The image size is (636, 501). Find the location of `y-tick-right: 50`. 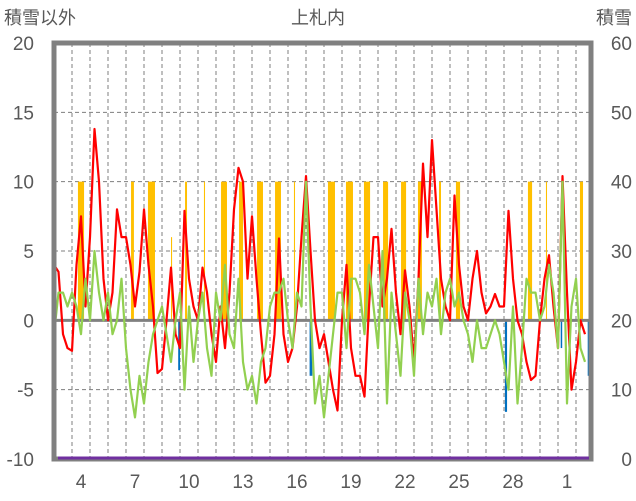

y-tick-right: 50 is located at coordinates (621, 113).